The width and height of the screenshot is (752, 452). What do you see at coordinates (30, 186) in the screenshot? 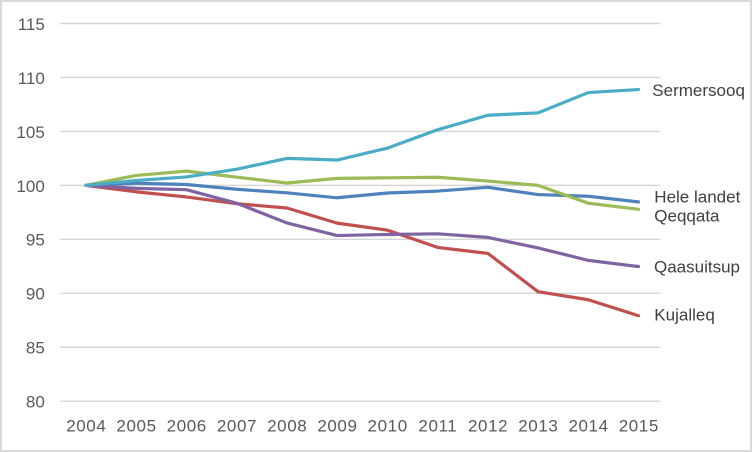
I see `svg-text: 100` at bounding box center [30, 186].